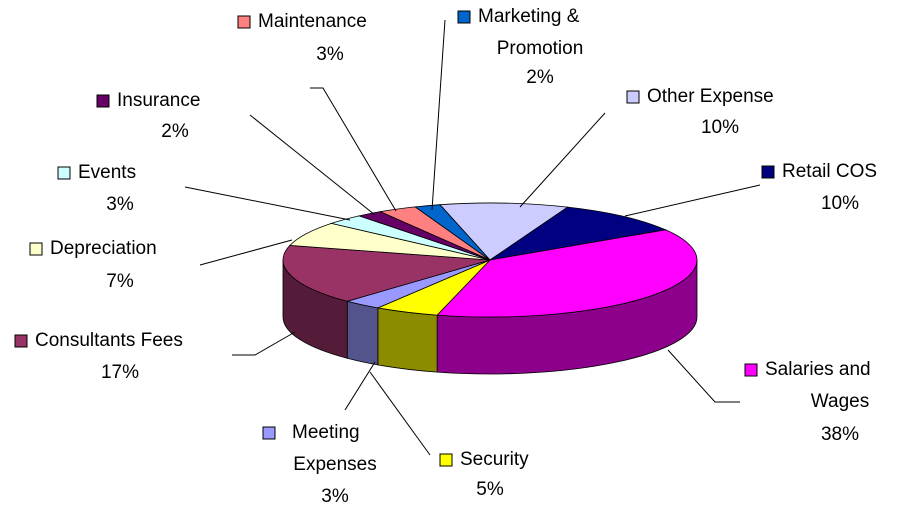 The image size is (919, 511). I want to click on slice-label: Depreciation, so click(103, 248).